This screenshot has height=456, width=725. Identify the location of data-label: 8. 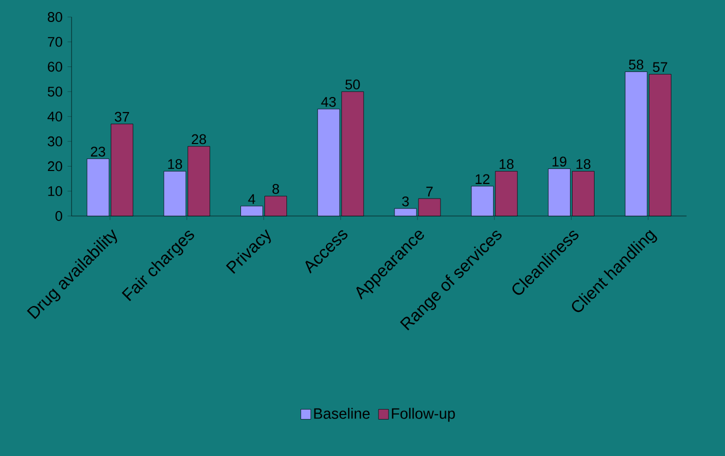
(276, 189).